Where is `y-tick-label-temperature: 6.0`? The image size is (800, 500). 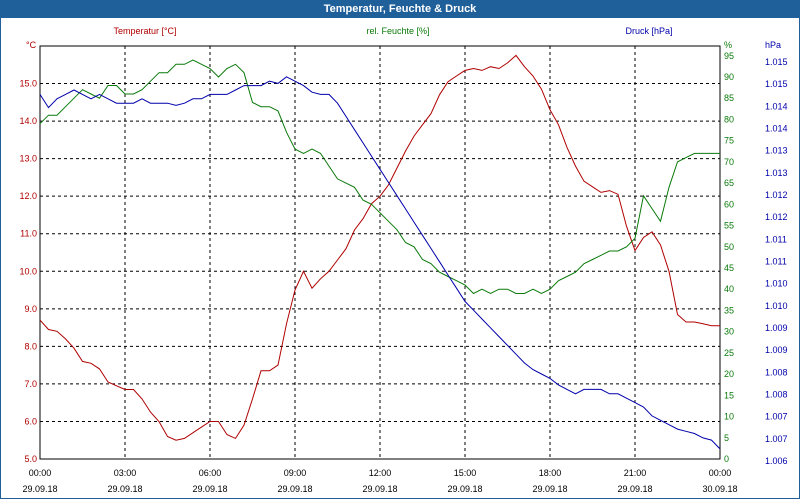 y-tick-label-temperature: 6.0 is located at coordinates (30, 421).